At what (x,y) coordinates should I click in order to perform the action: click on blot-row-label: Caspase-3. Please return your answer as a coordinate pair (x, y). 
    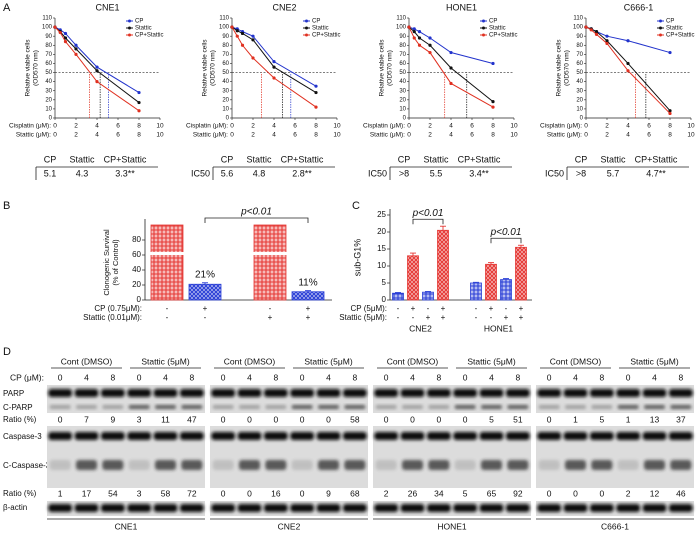
    Looking at the image, I should click on (22, 436).